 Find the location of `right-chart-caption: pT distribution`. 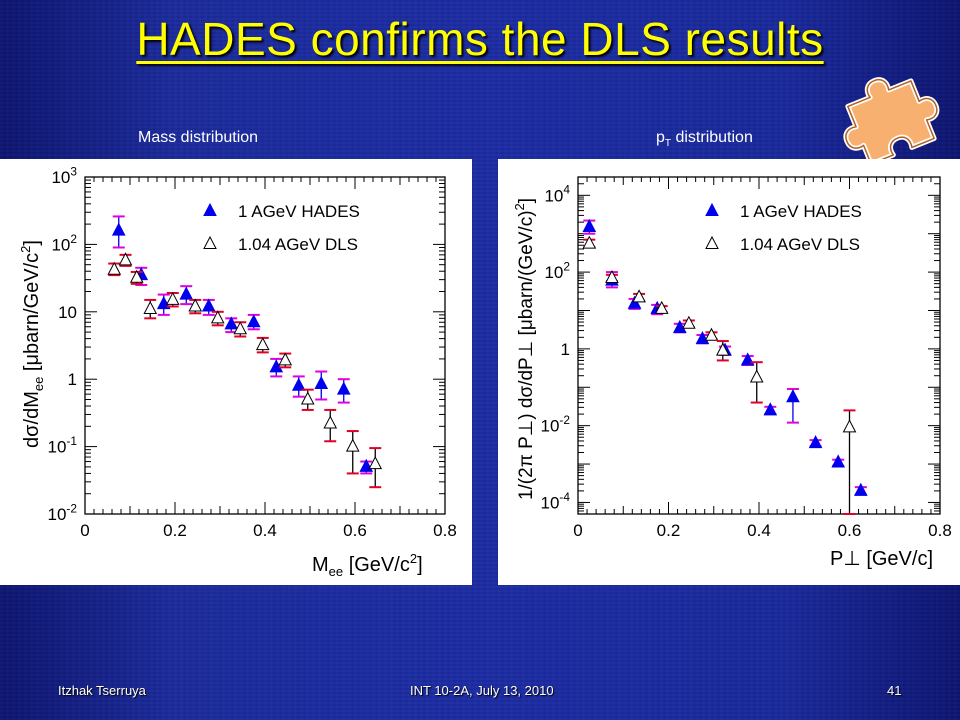

right-chart-caption: pT distribution is located at coordinates (704, 139).